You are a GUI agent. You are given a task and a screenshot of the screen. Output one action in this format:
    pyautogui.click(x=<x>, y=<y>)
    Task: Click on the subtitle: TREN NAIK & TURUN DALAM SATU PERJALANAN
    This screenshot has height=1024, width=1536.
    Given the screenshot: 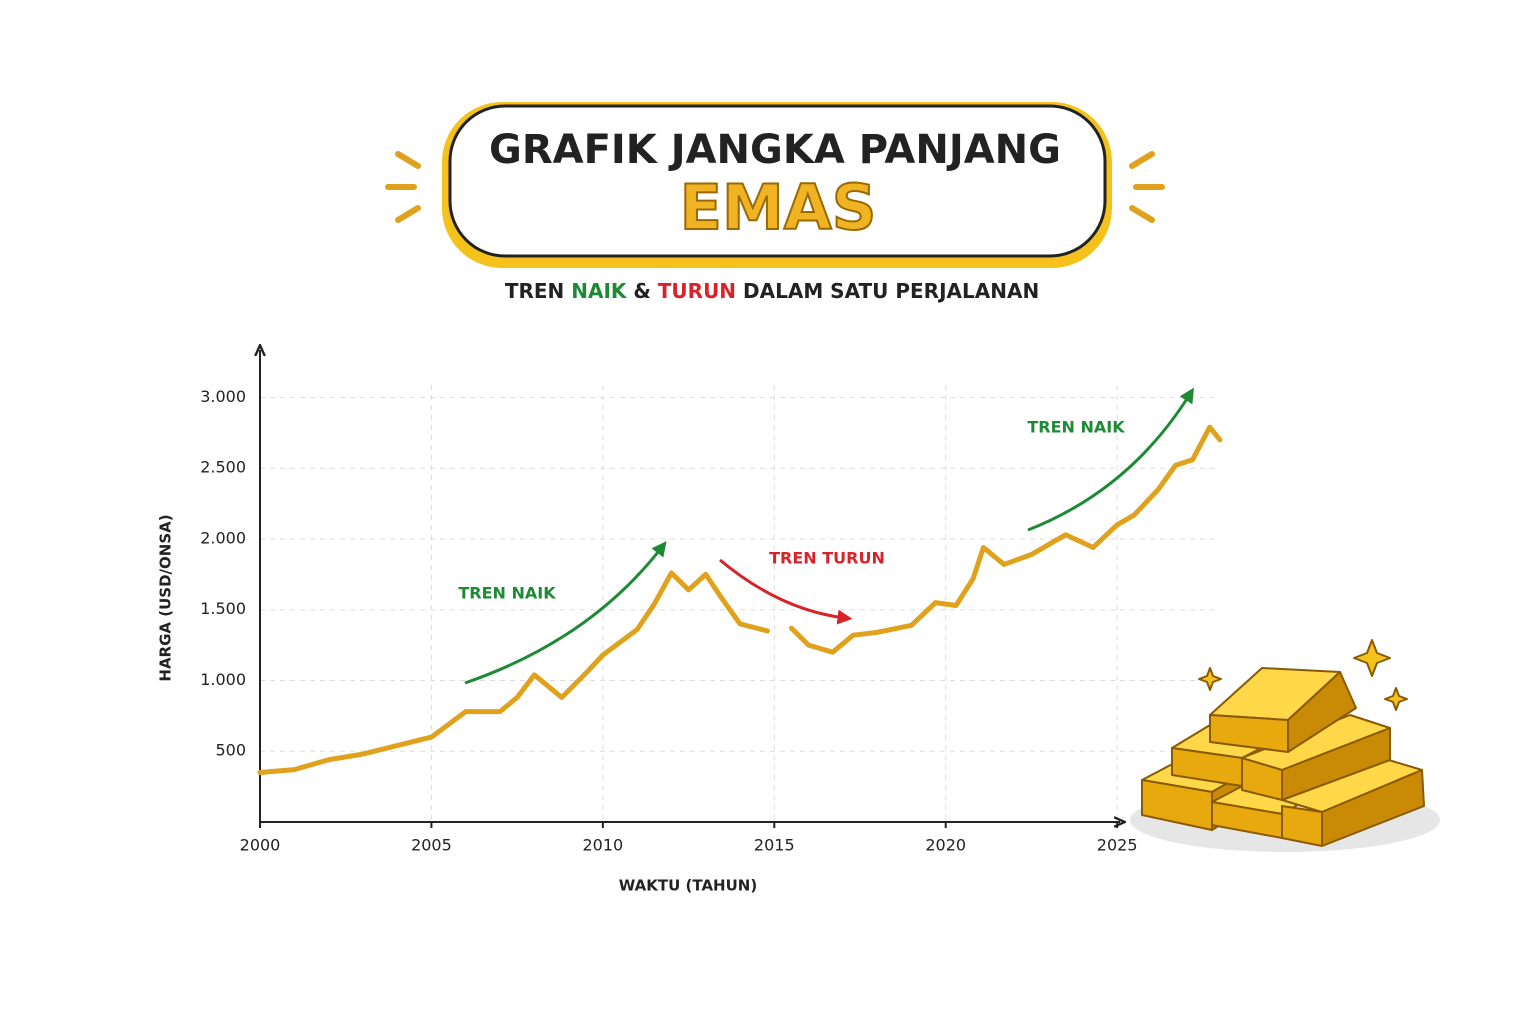 What is the action you would take?
    pyautogui.click(x=772, y=291)
    